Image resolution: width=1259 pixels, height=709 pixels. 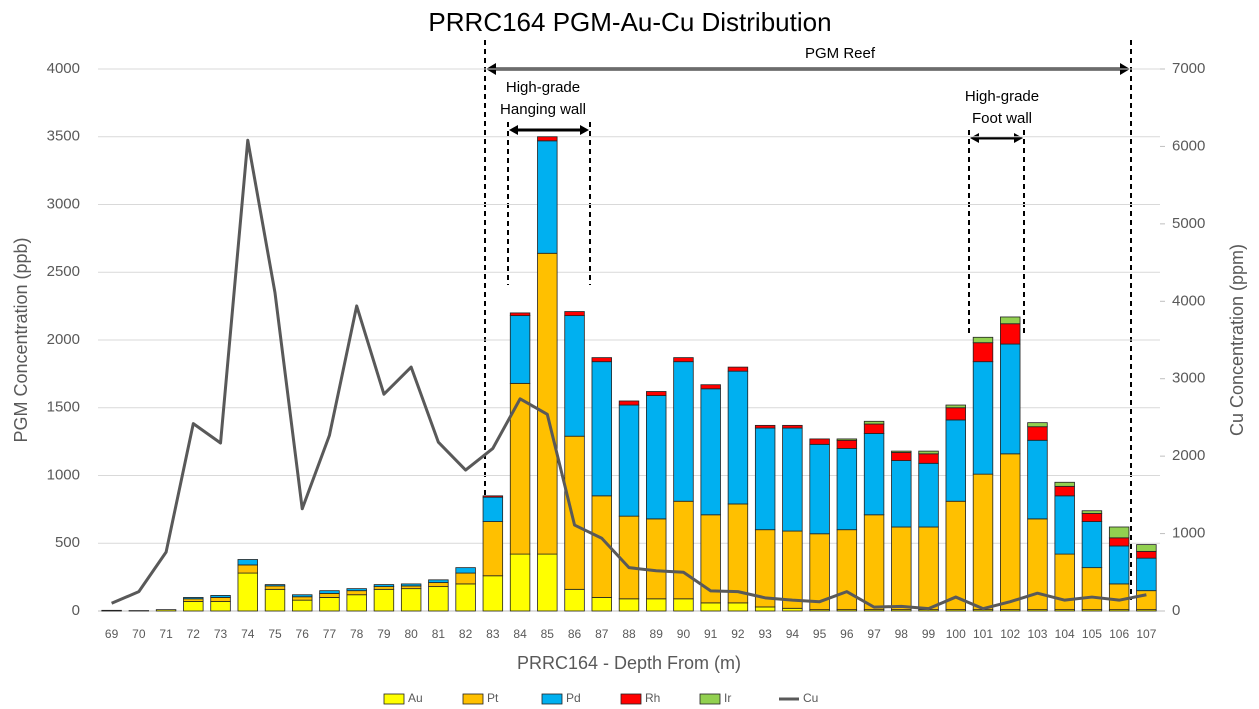 I want to click on x-tick-label: 72, so click(x=194, y=634).